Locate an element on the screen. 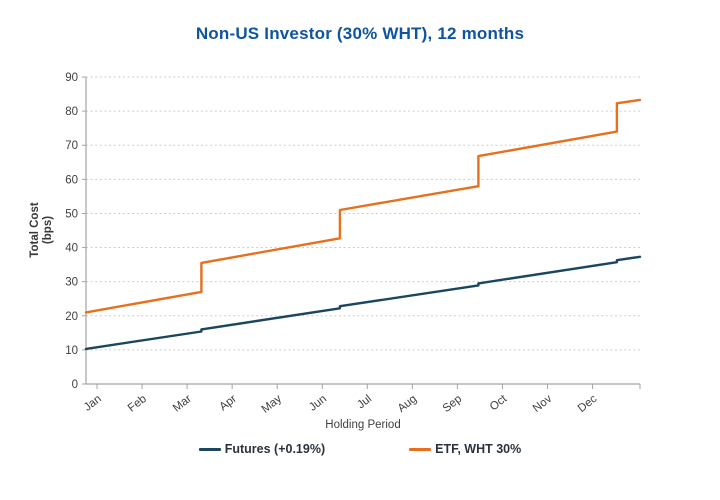  etf-line-swatch is located at coordinates (420, 449).